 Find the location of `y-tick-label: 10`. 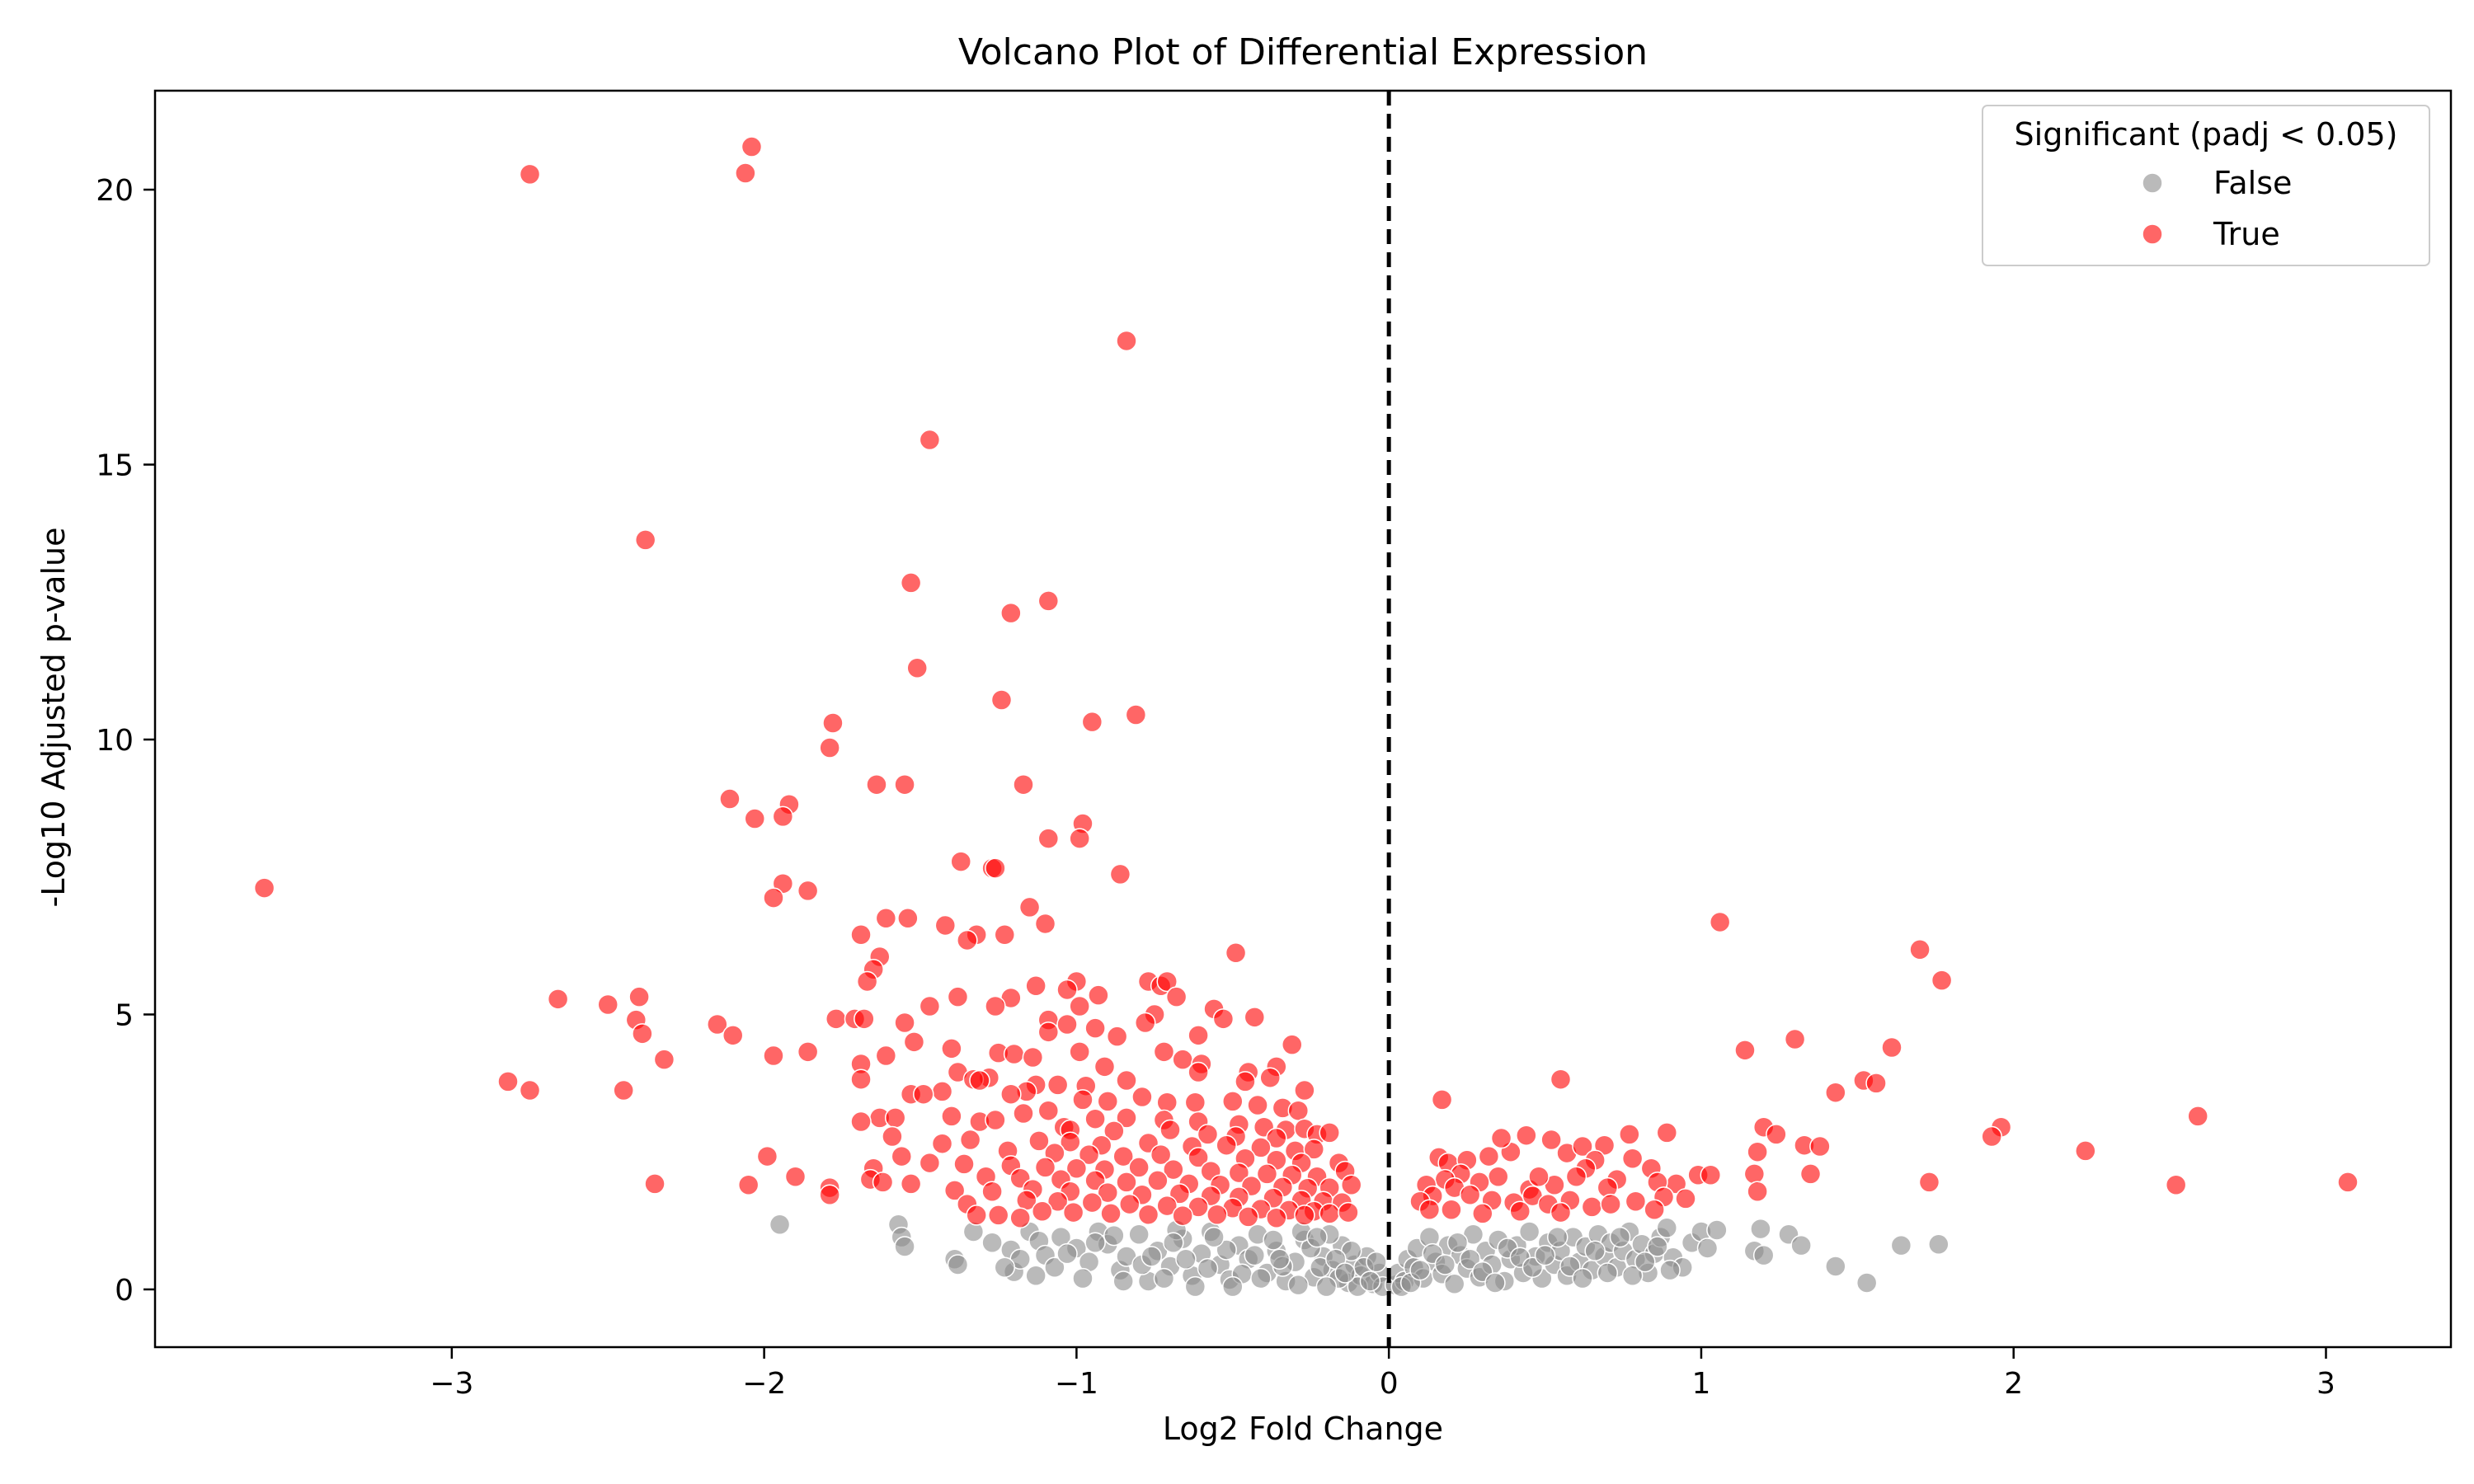

y-tick-label: 10 is located at coordinates (115, 741).